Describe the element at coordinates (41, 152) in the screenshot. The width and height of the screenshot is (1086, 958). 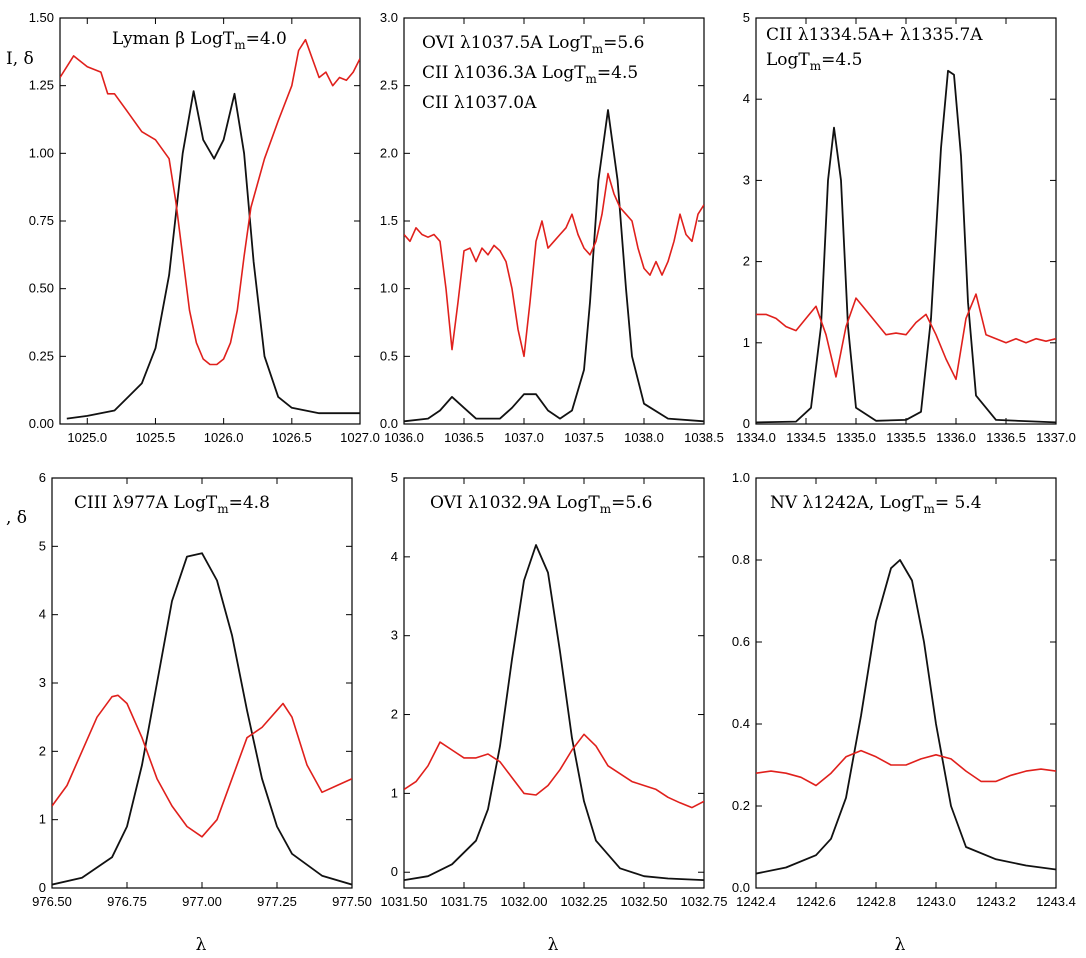
I see `y-tick-label: 1.00` at that location.